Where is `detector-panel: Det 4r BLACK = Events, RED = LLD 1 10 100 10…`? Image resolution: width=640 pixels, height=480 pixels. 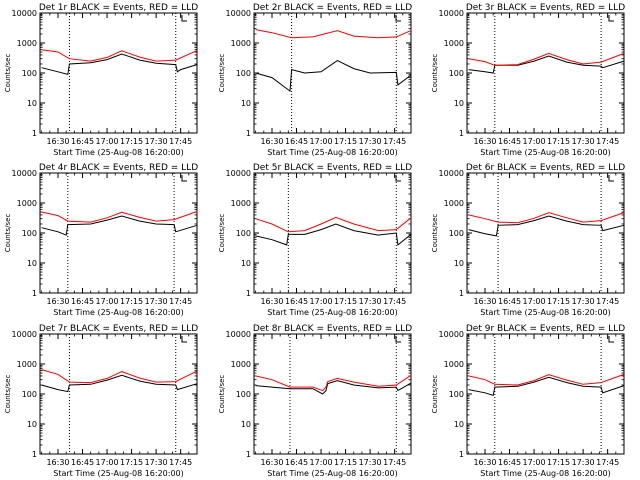 detector-panel: Det 4r BLACK = Events, RED = LLD 1 10 100 10… is located at coordinates (101, 240).